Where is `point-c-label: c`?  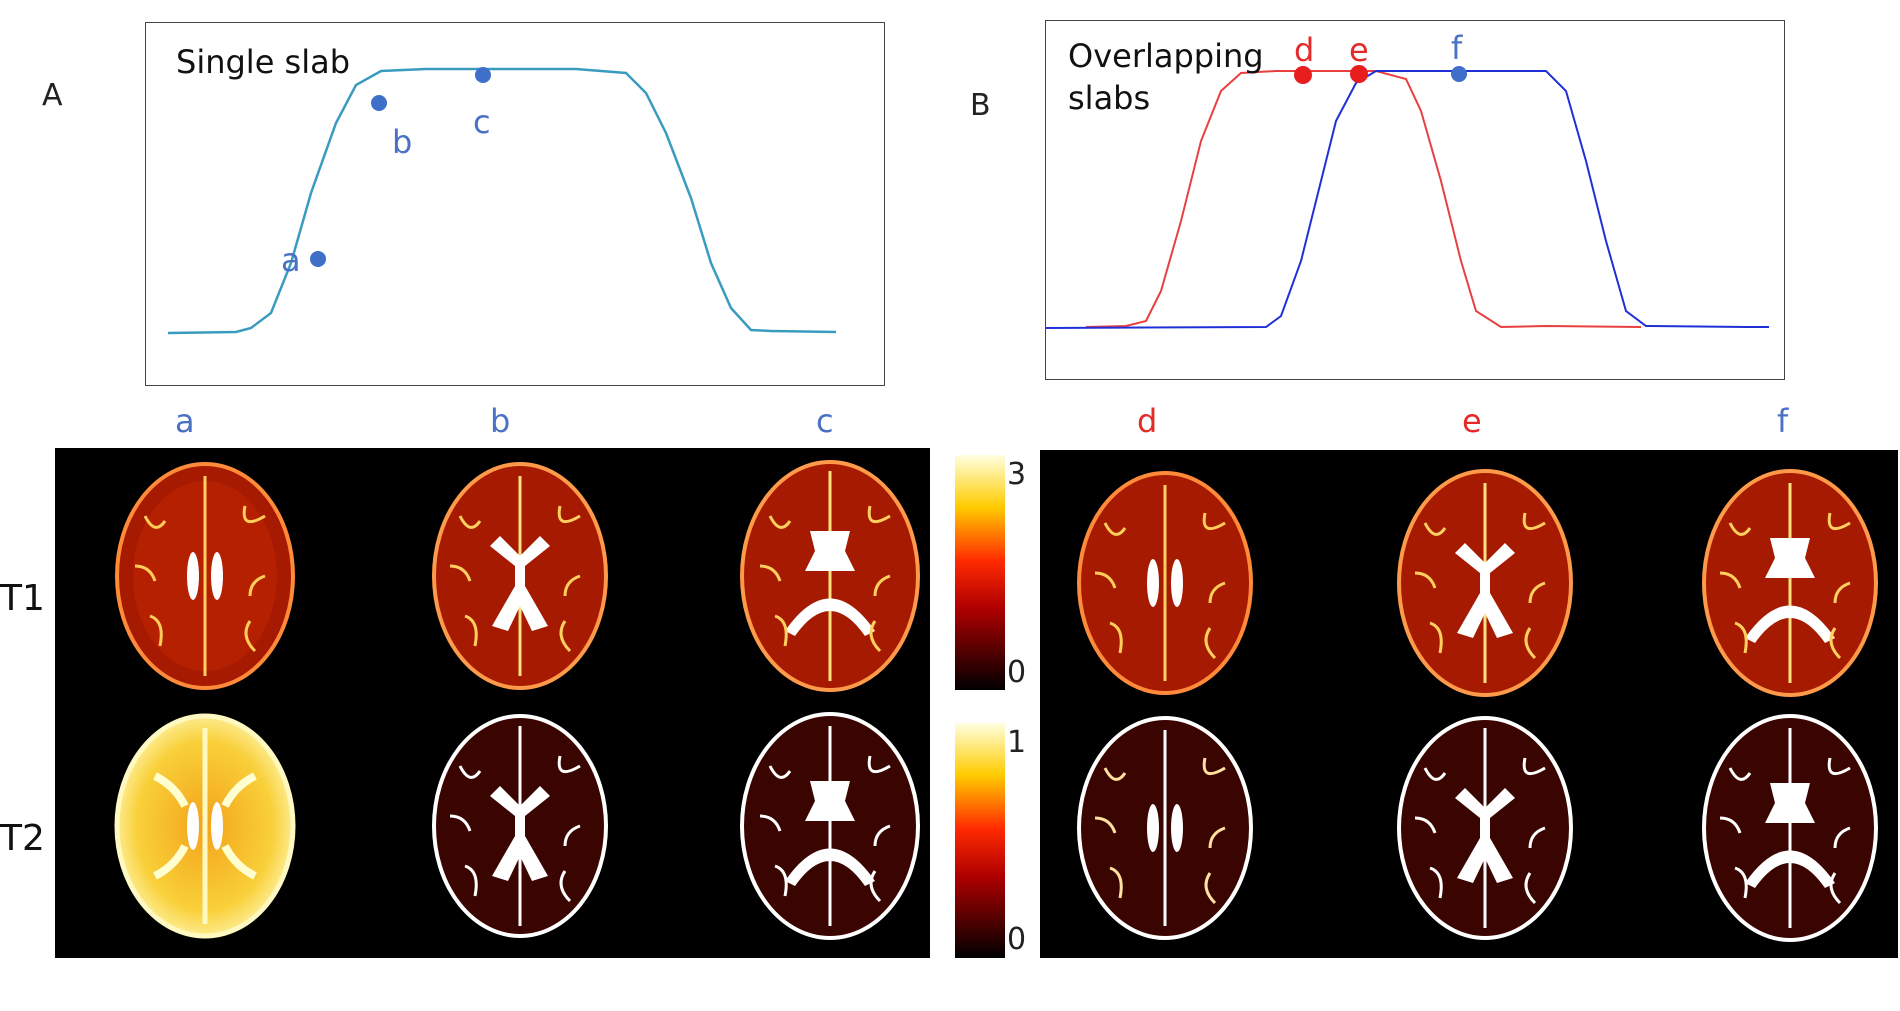 point-c-label: c is located at coordinates (482, 122).